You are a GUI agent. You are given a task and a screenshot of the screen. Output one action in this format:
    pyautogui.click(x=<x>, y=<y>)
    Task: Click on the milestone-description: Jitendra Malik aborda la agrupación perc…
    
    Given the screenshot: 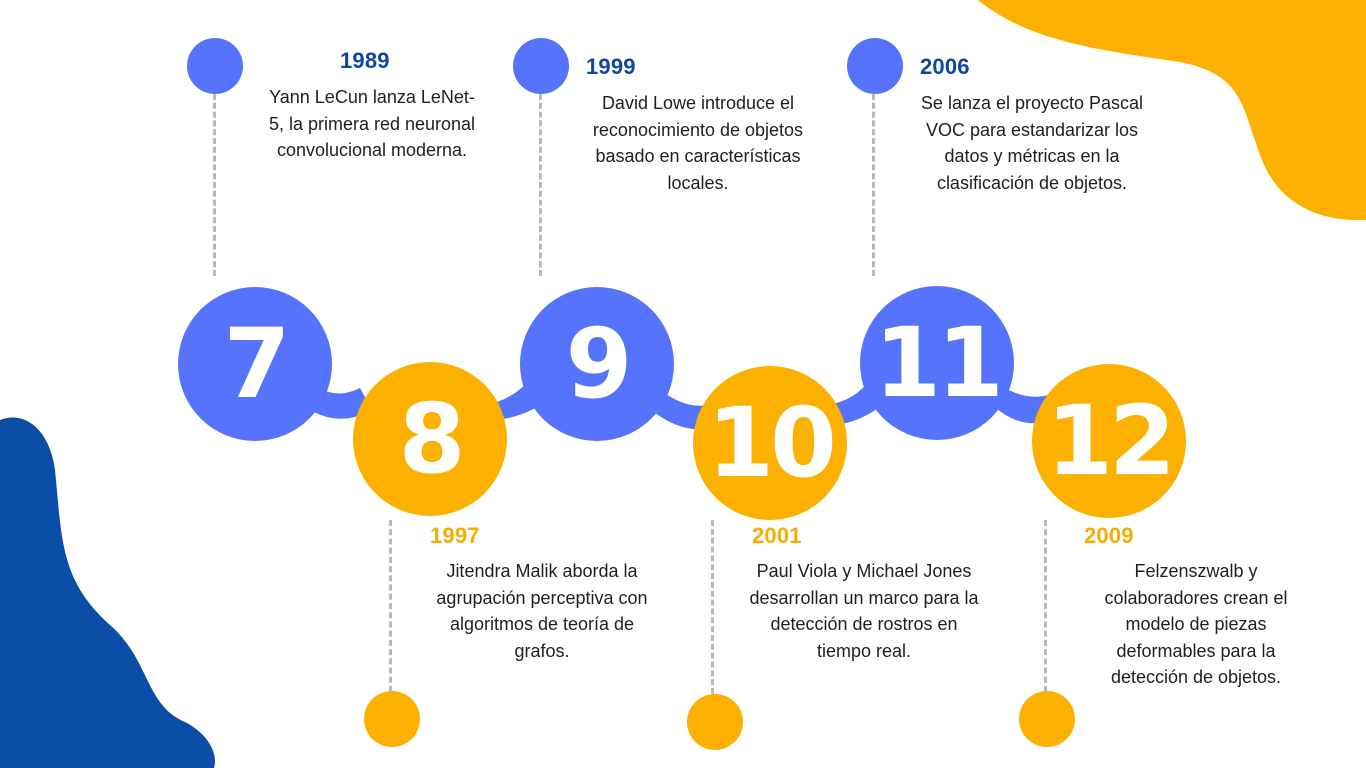 What is the action you would take?
    pyautogui.click(x=542, y=611)
    